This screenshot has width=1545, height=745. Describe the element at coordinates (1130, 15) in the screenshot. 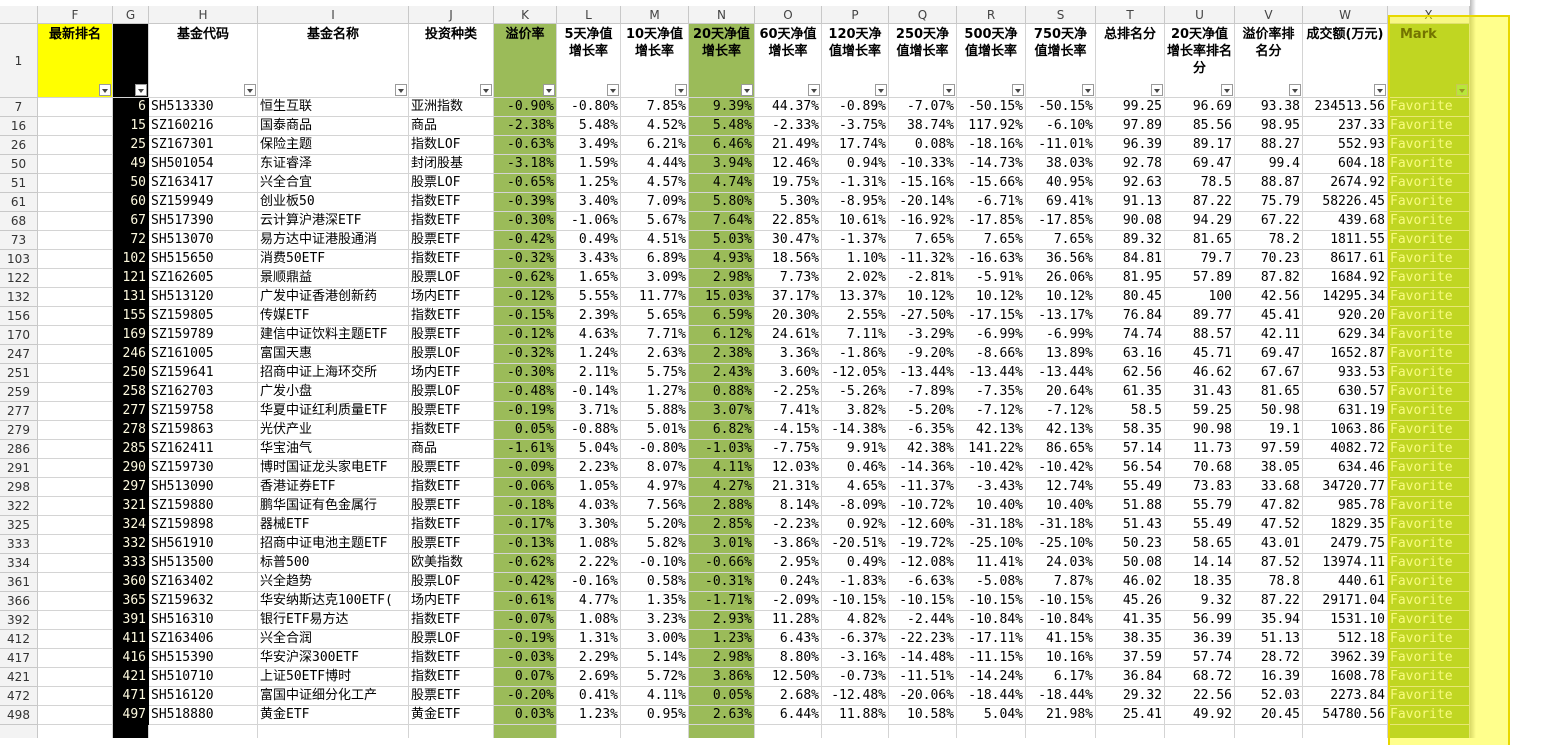

I see `column-letter: T` at that location.